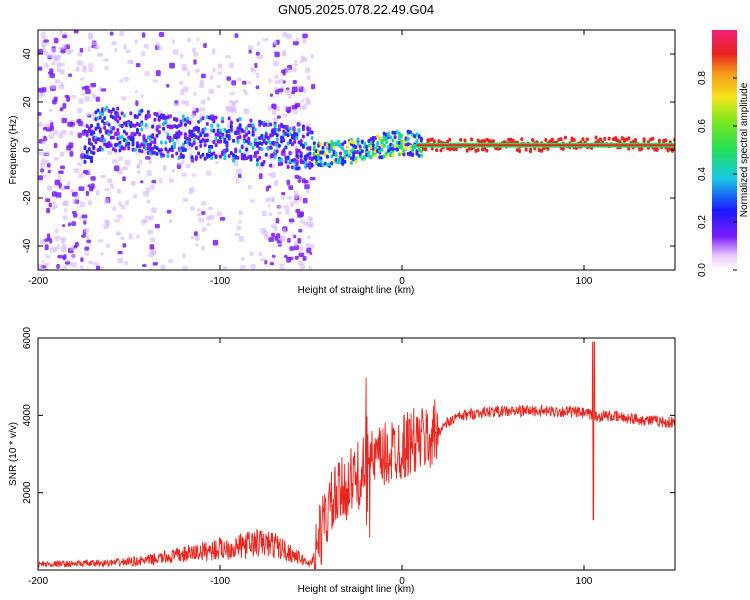 The width and height of the screenshot is (750, 600). I want to click on colorbar-tick-label: 0.2, so click(702, 222).